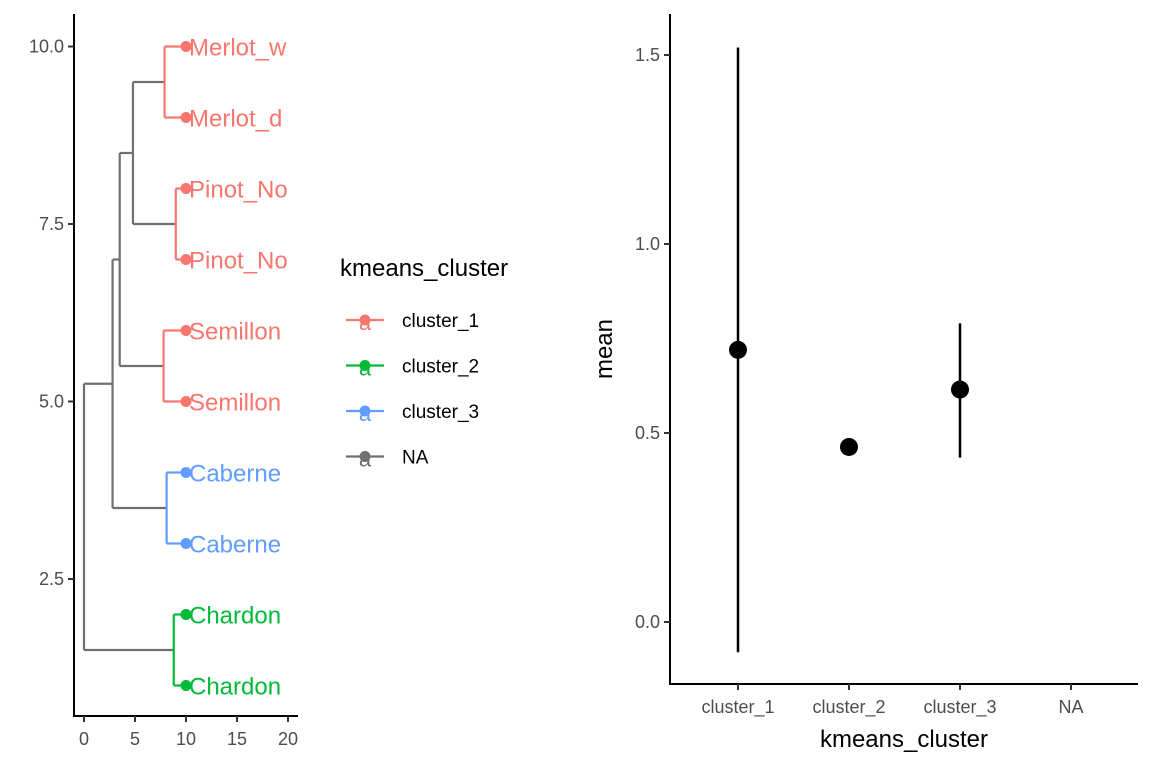 This screenshot has height=768, width=1152. Describe the element at coordinates (647, 433) in the screenshot. I see `y-tick-label: 0.5` at that location.